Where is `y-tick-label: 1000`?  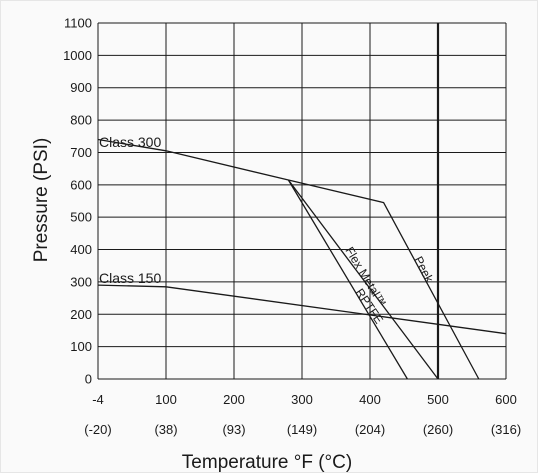
y-tick-label: 1000 is located at coordinates (77, 55).